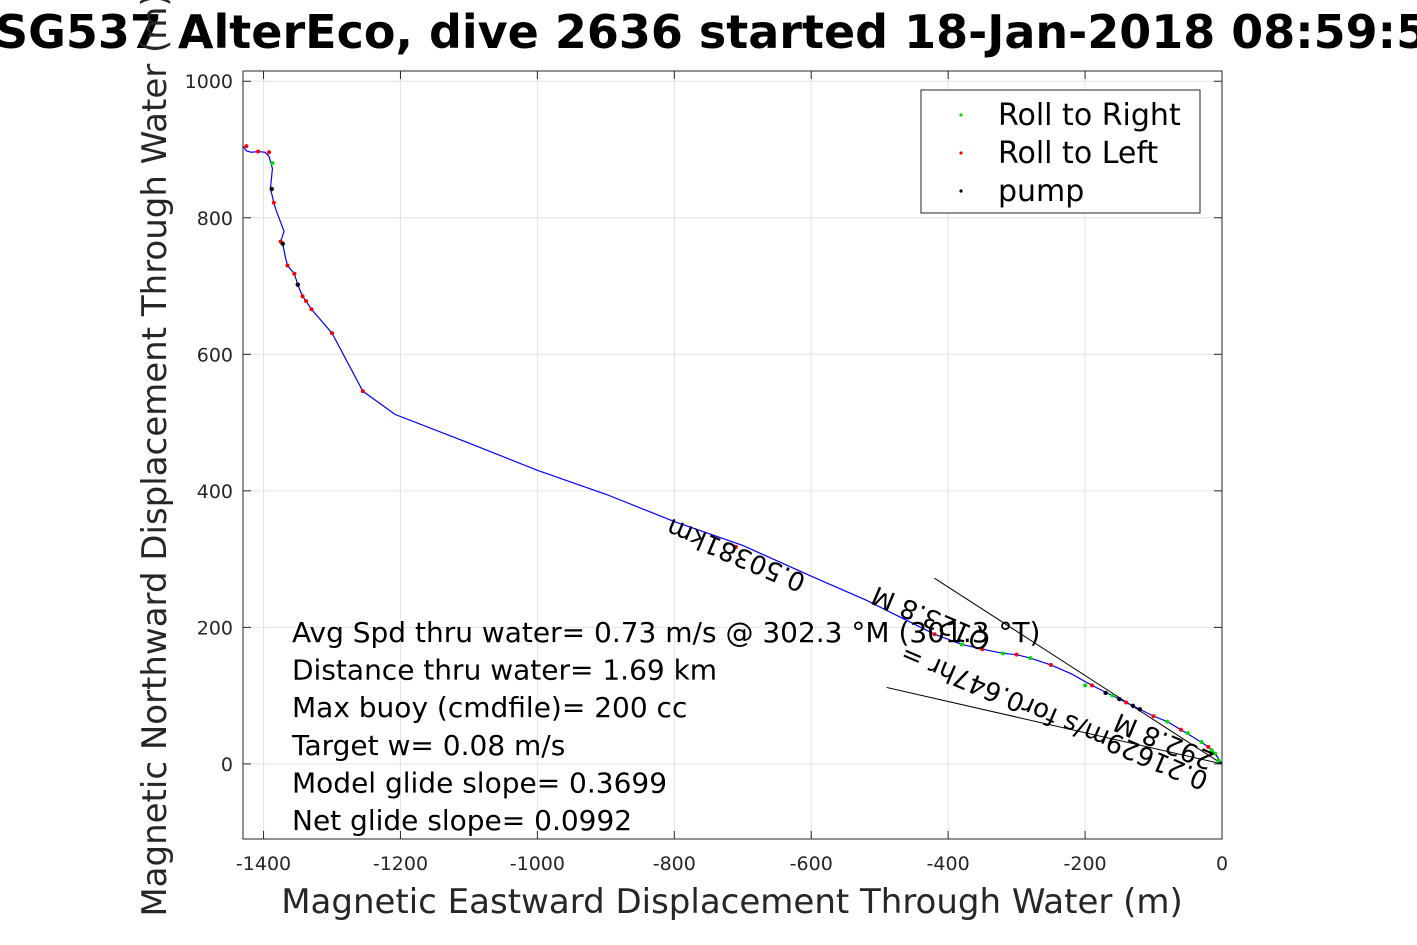 Image resolution: width=1417 pixels, height=945 pixels. Describe the element at coordinates (1085, 864) in the screenshot. I see `x-tick-label: -200` at that location.